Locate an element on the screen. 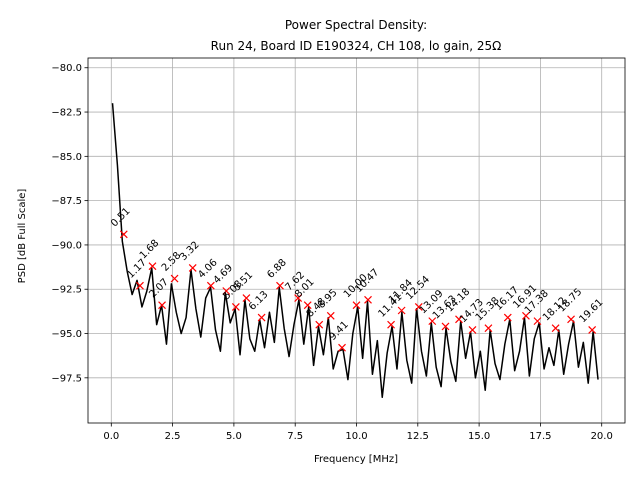  y-tick-label: −92.5 is located at coordinates (66, 290).